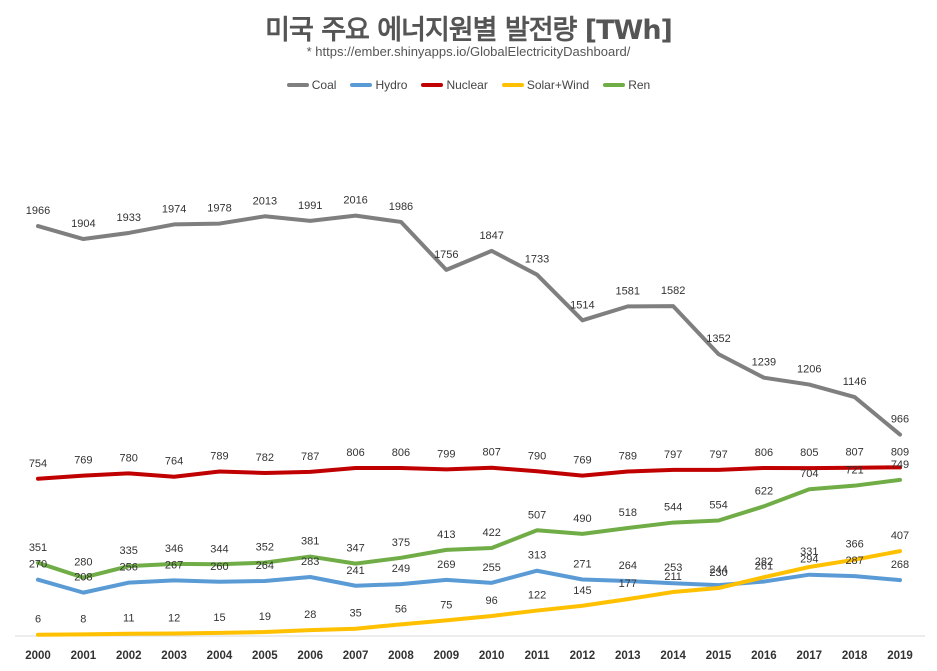 This screenshot has width=937, height=671. What do you see at coordinates (265, 548) in the screenshot?
I see `data-label: 352` at bounding box center [265, 548].